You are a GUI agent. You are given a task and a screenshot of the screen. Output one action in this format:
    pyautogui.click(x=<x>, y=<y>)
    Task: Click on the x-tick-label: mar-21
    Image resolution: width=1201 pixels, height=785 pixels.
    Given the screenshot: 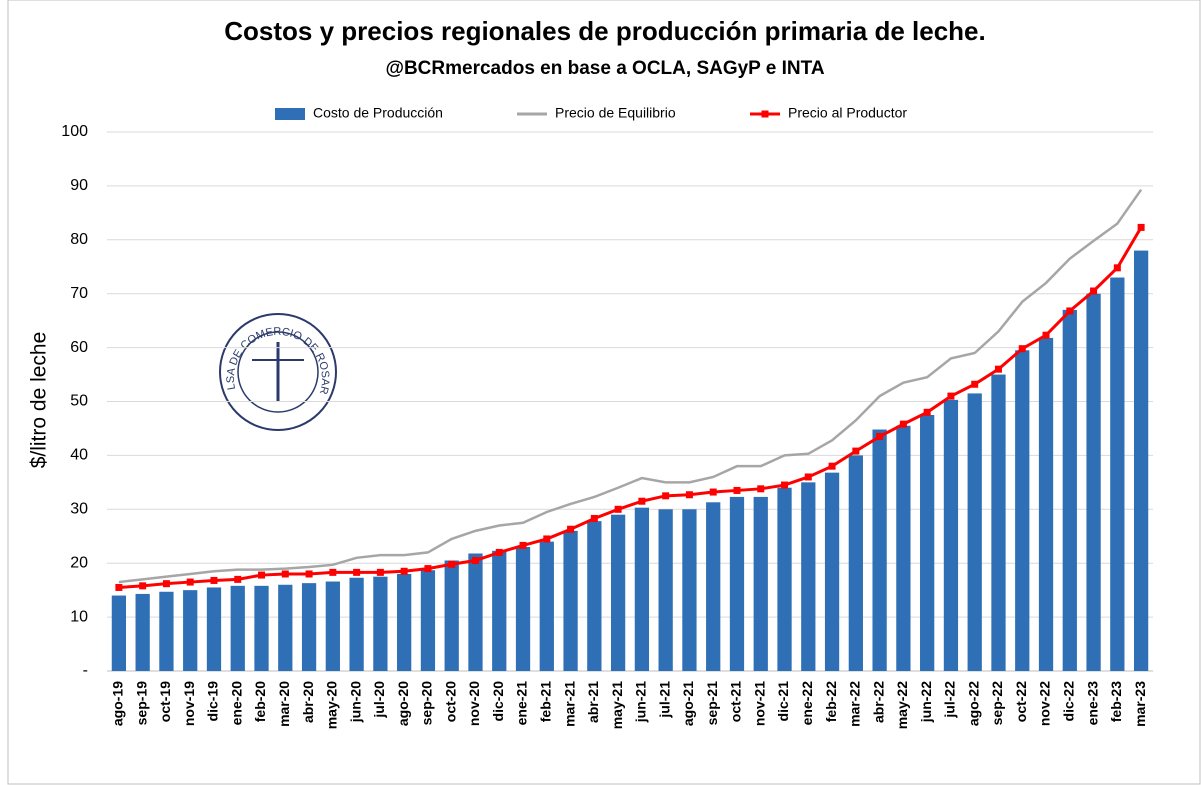 What is the action you would take?
    pyautogui.click(x=569, y=704)
    